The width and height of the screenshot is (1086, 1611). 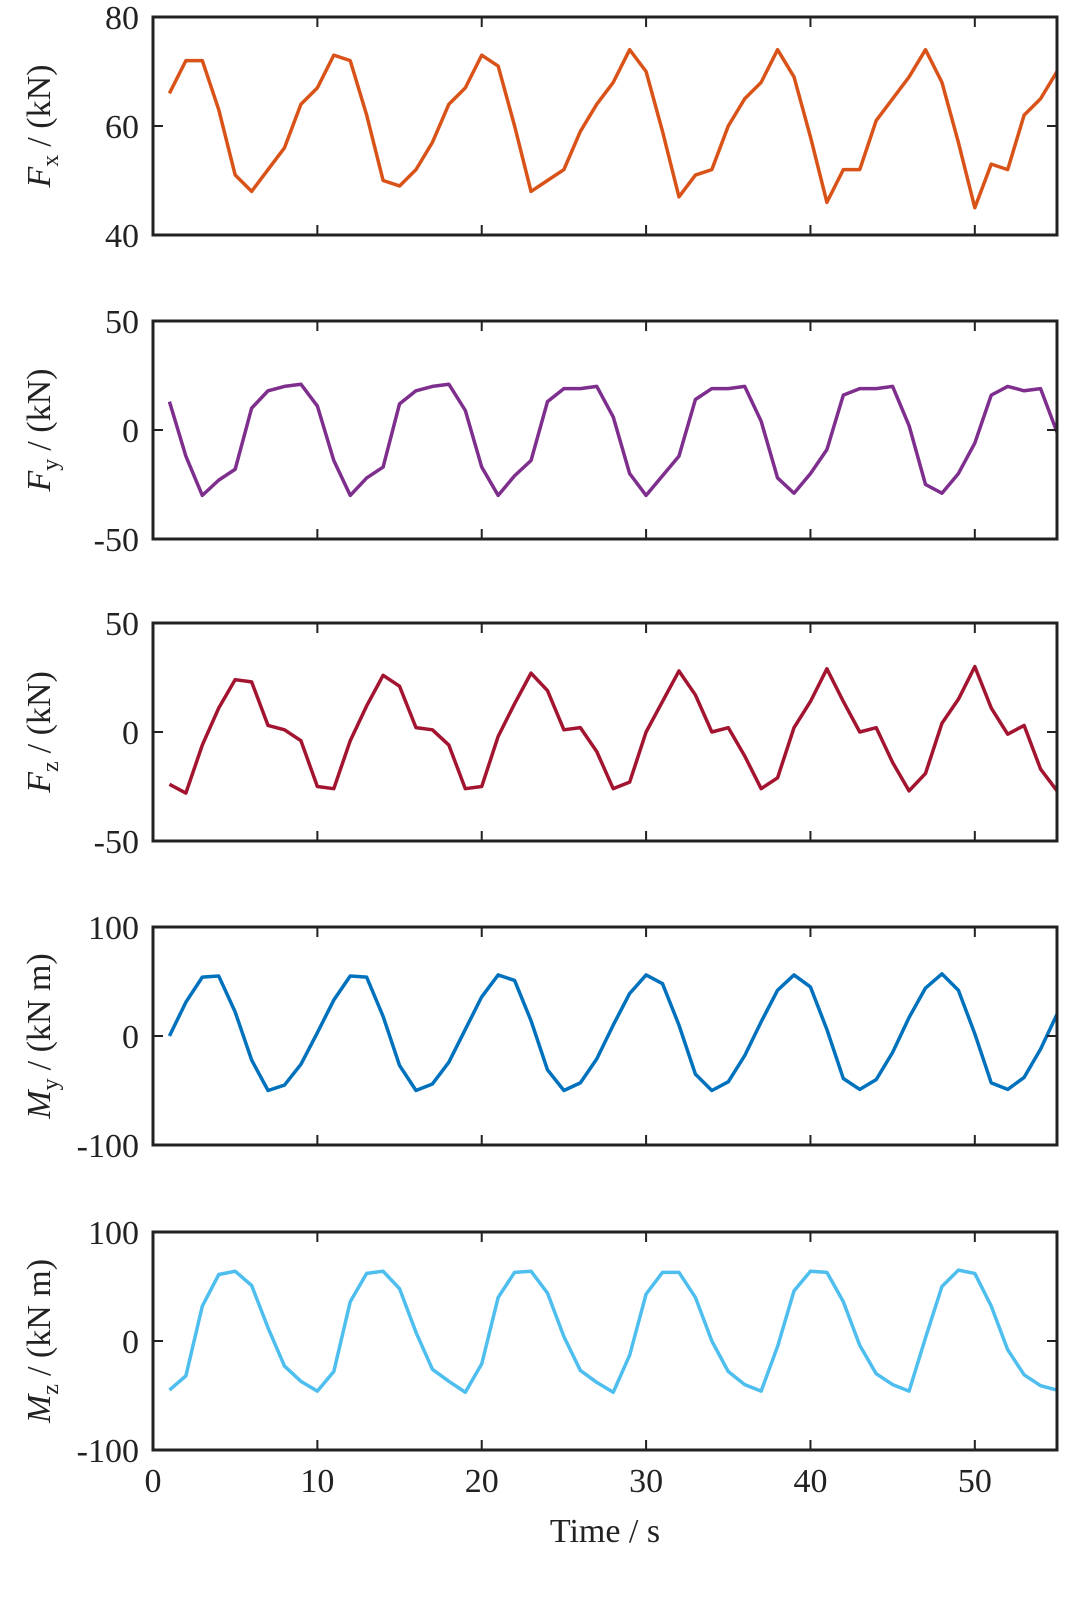 I want to click on y-tick-label: 60, so click(x=122, y=127).